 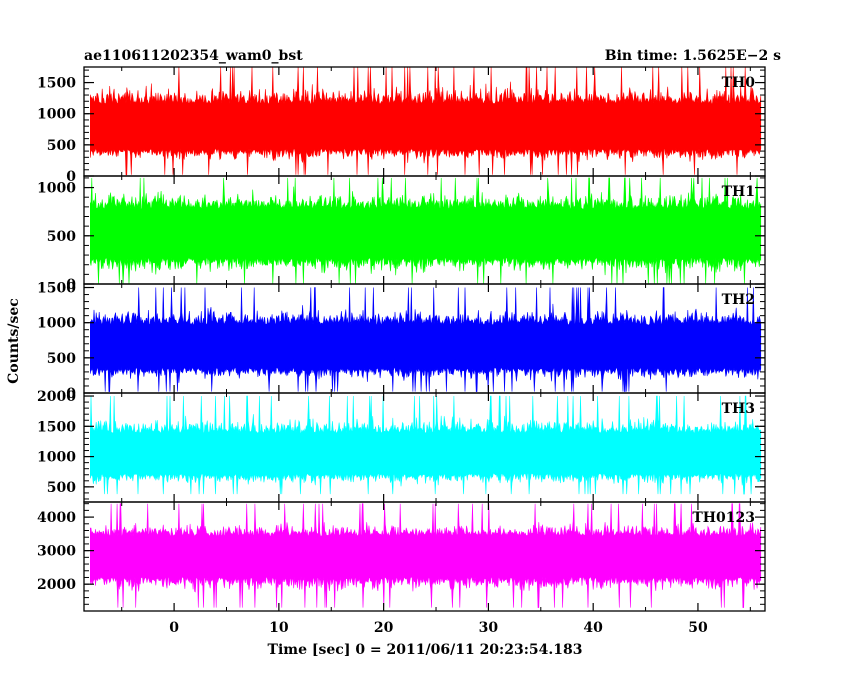 What do you see at coordinates (738, 192) in the screenshot?
I see `panel-label-th1: TH1` at bounding box center [738, 192].